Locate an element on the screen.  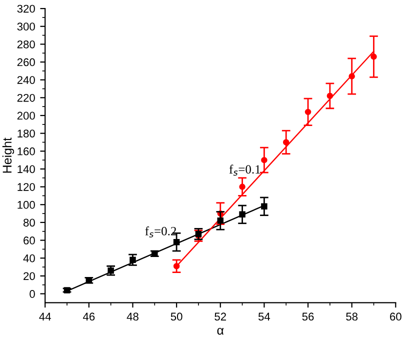
x-tick-label: 60 is located at coordinates (396, 316).